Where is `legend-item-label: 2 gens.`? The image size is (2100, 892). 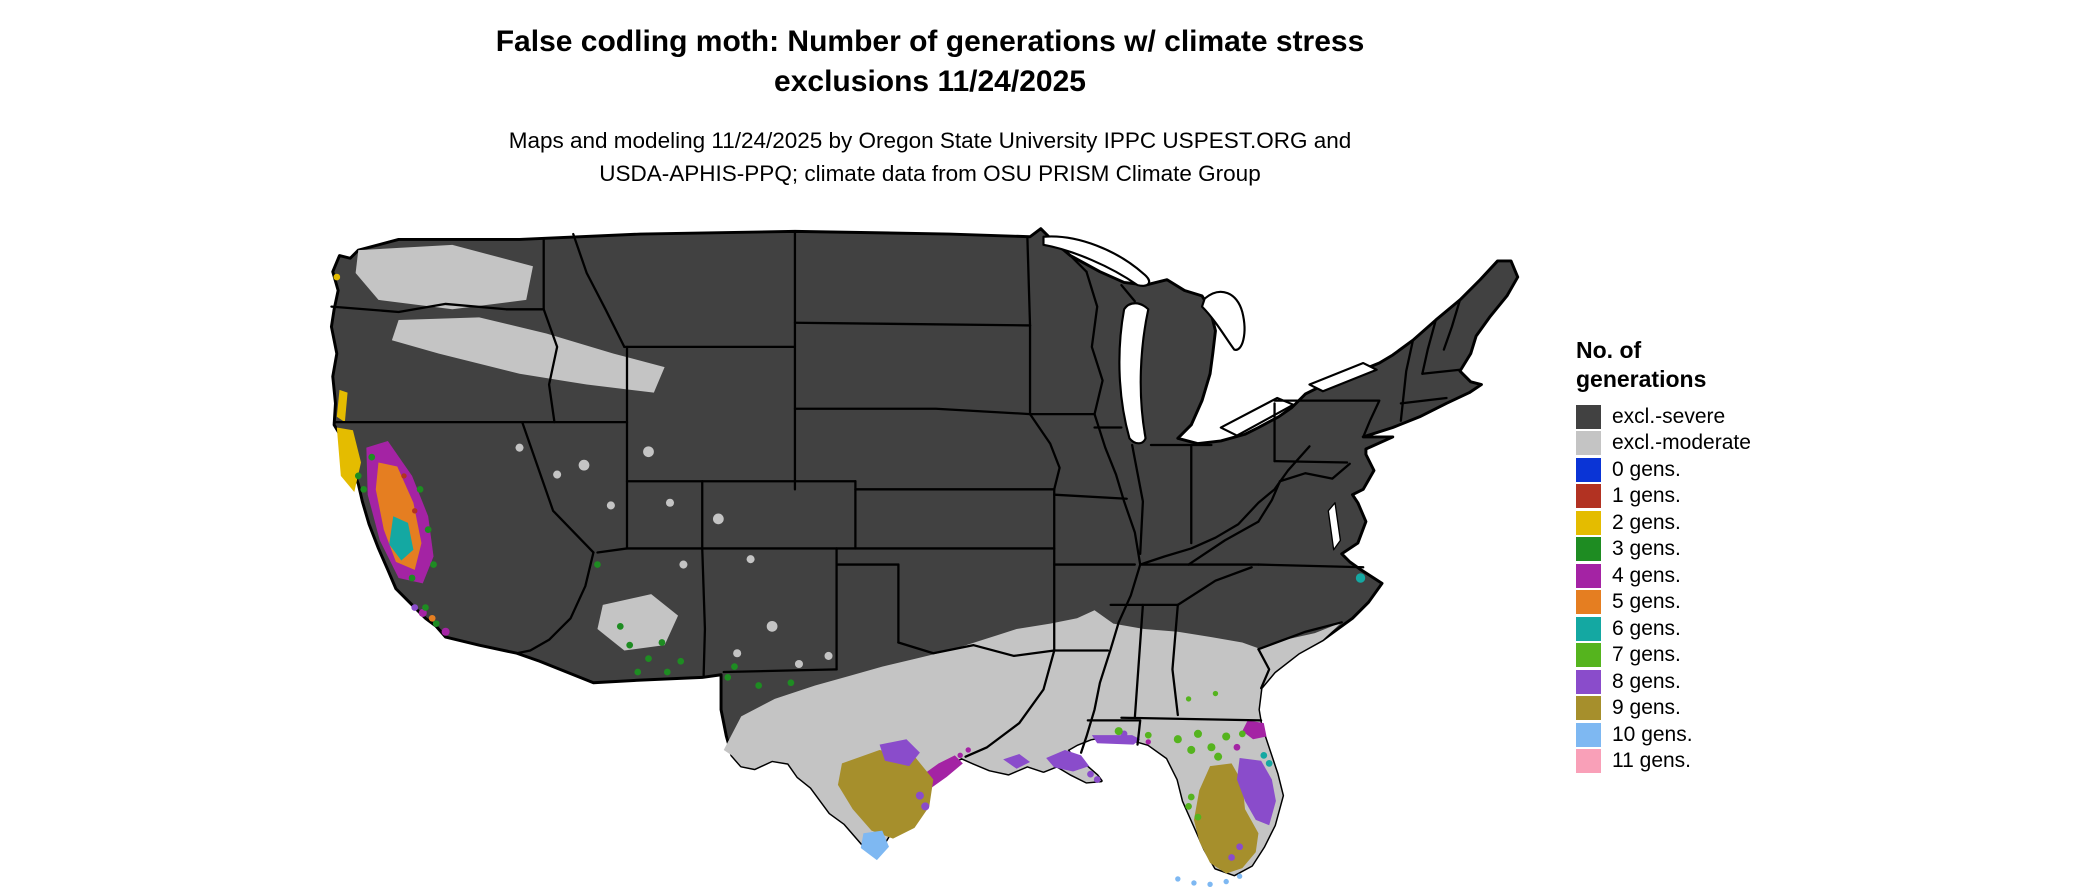 legend-item-label: 2 gens. is located at coordinates (1646, 522).